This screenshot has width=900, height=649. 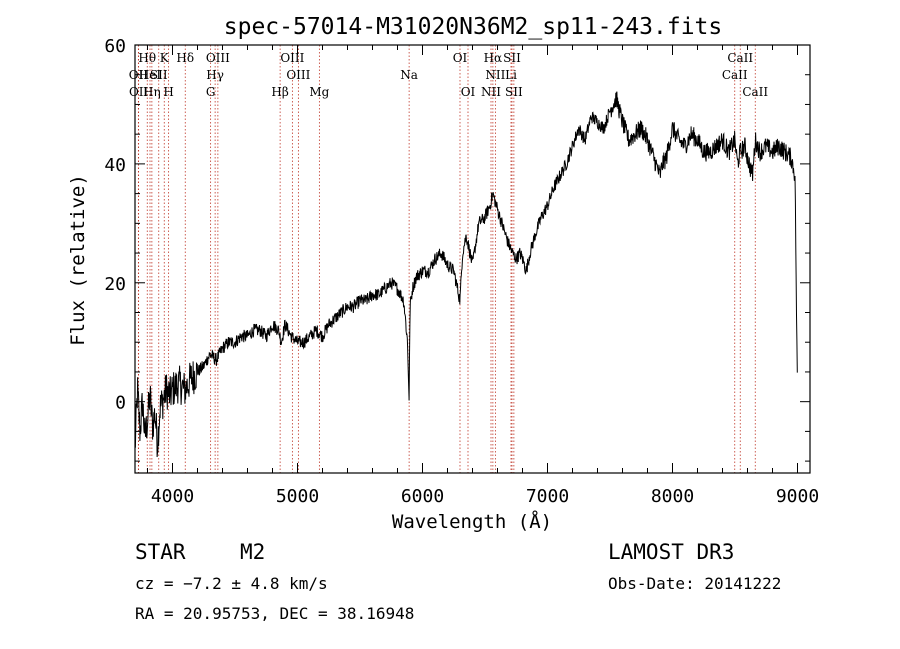 I want to click on object-class: STAR, so click(x=160, y=552).